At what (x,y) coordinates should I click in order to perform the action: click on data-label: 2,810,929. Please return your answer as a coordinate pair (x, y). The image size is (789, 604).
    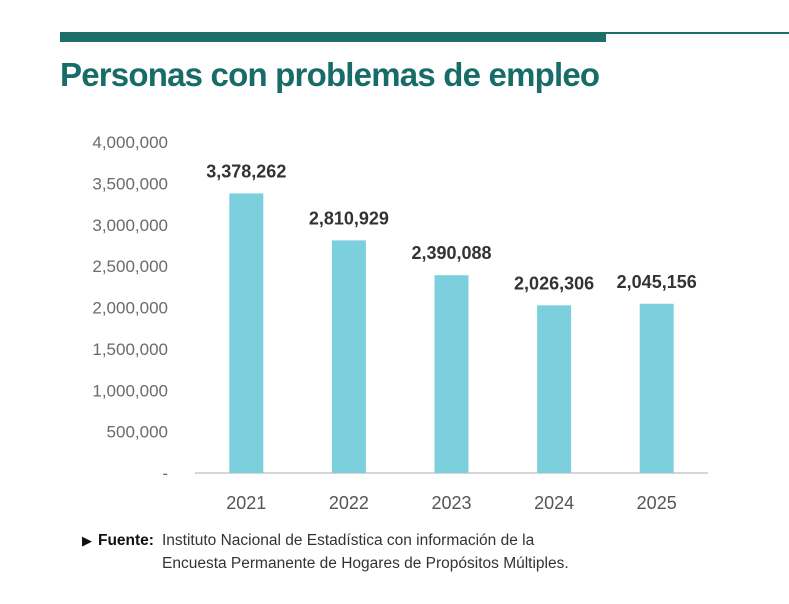
    Looking at the image, I should click on (349, 218).